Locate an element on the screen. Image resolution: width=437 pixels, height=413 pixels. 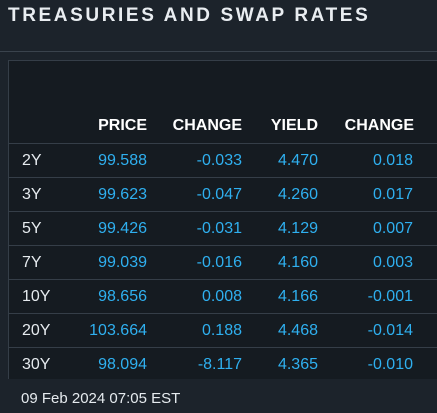
yield-cell: 4.365 is located at coordinates (297, 364).